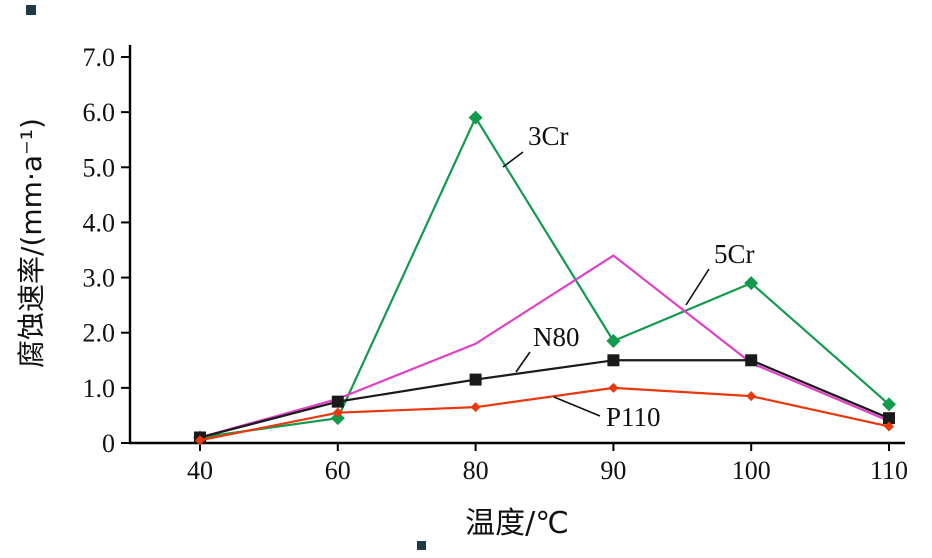  What do you see at coordinates (523, 362) in the screenshot?
I see `annotation-n80-connector` at bounding box center [523, 362].